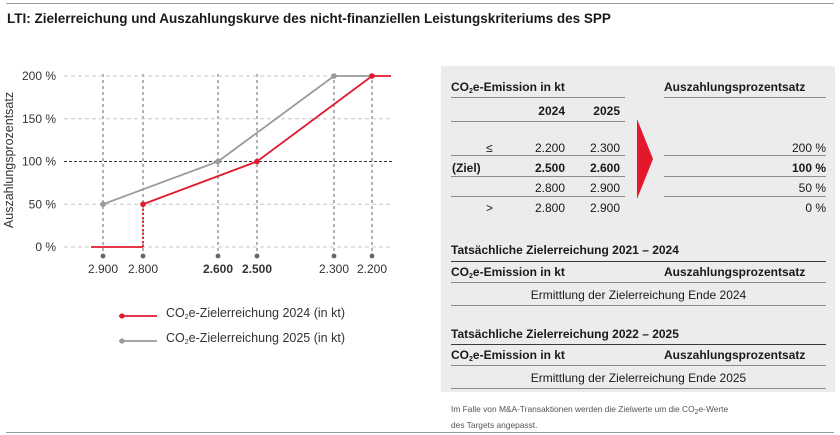 The height and width of the screenshot is (435, 840). I want to click on table-row-label: >, so click(490, 208).